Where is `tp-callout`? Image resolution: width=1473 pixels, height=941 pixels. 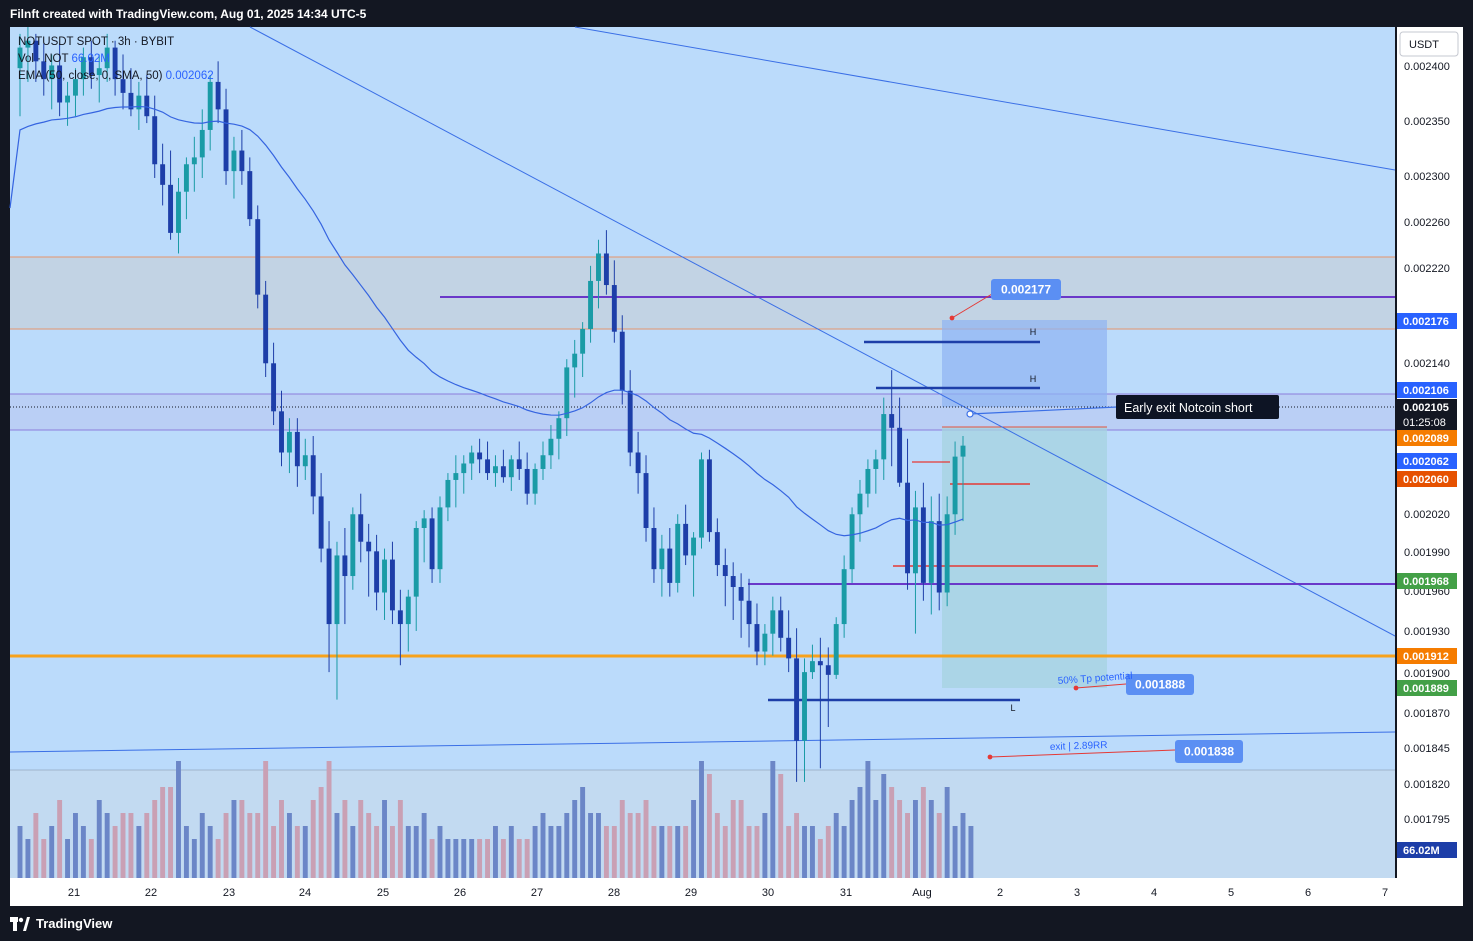
tp-callout is located at coordinates (1160, 684).